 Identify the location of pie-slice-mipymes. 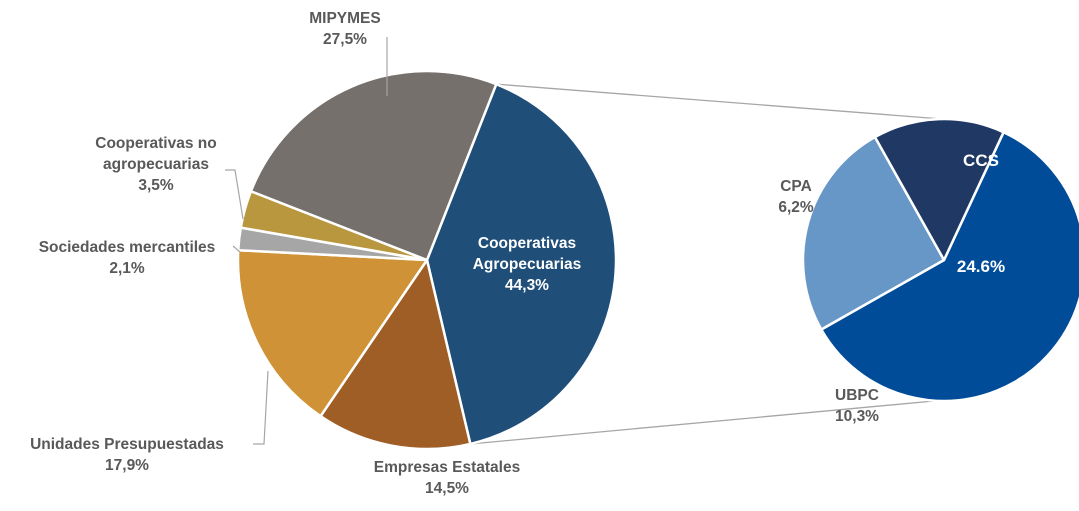
(373, 165).